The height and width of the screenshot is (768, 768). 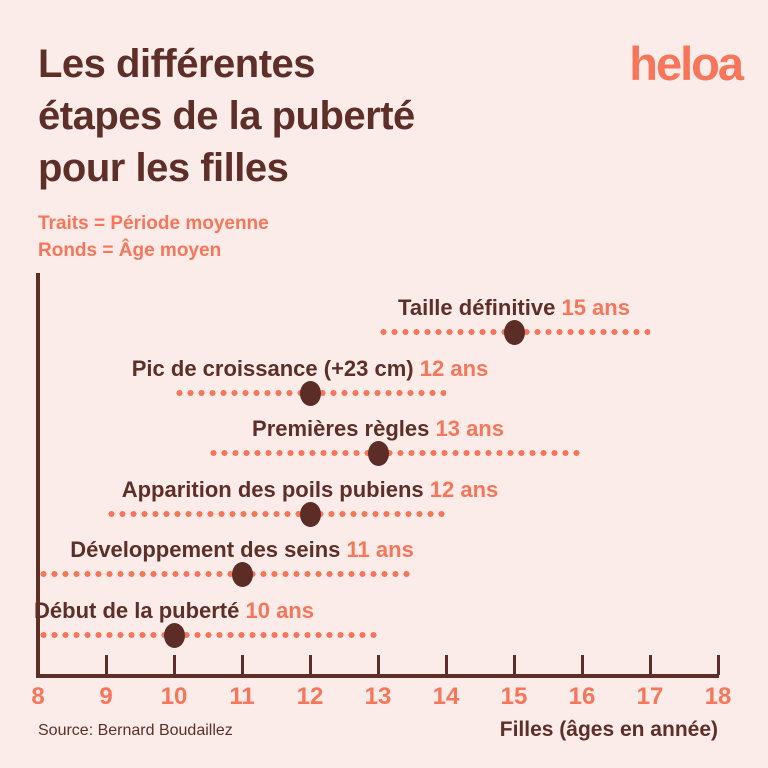 What do you see at coordinates (514, 696) in the screenshot?
I see `tick-label: 15` at bounding box center [514, 696].